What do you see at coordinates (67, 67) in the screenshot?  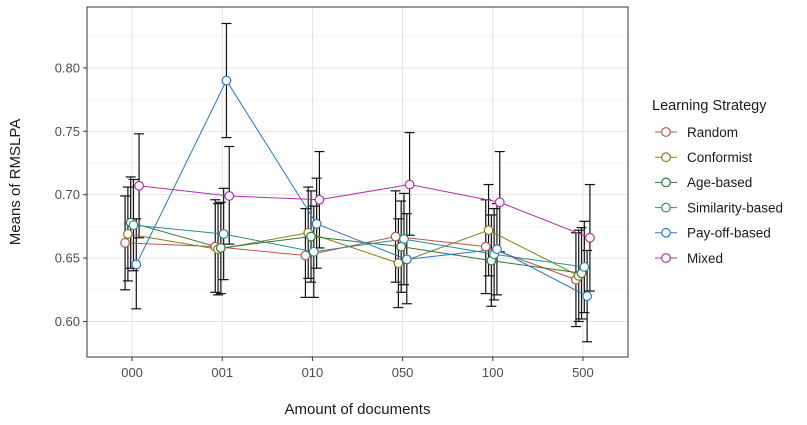 I see `y-tick-label: 0.80` at bounding box center [67, 67].